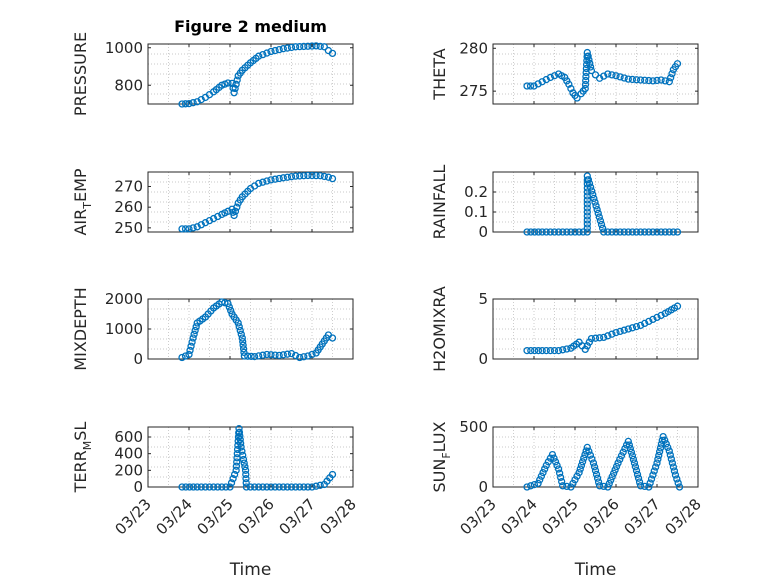 Image resolution: width=778 pixels, height=583 pixels. Describe the element at coordinates (82, 458) in the screenshot. I see `y-axis-label: TERRMSL` at that location.